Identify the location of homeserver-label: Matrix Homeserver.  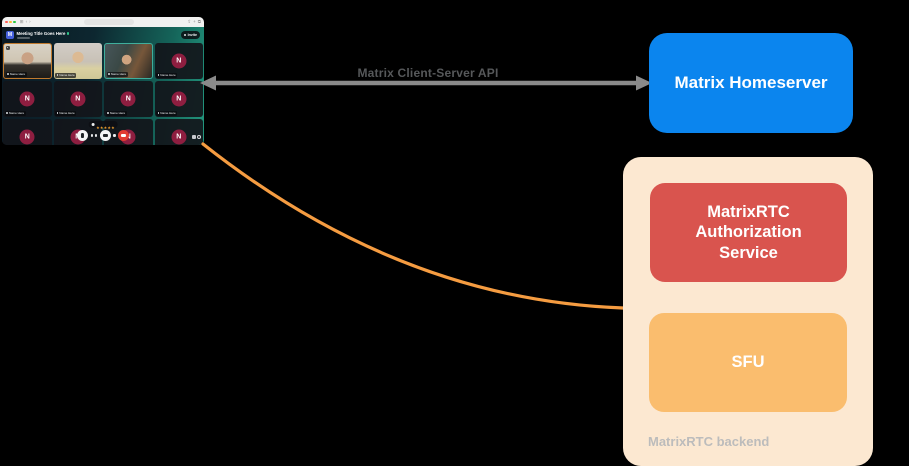
(751, 82).